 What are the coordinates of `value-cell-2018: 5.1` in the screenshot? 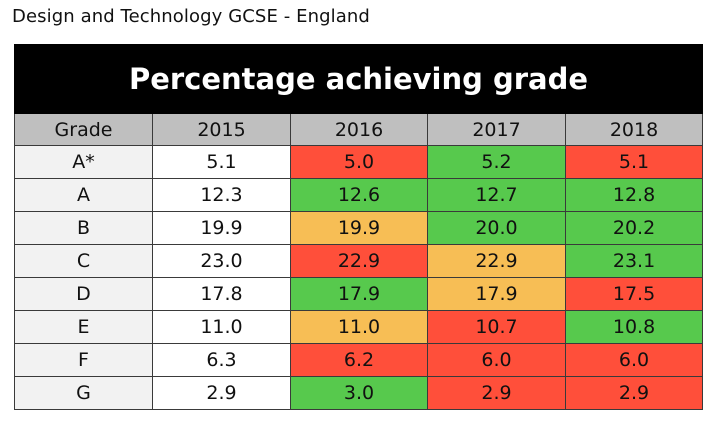 It's located at (634, 162).